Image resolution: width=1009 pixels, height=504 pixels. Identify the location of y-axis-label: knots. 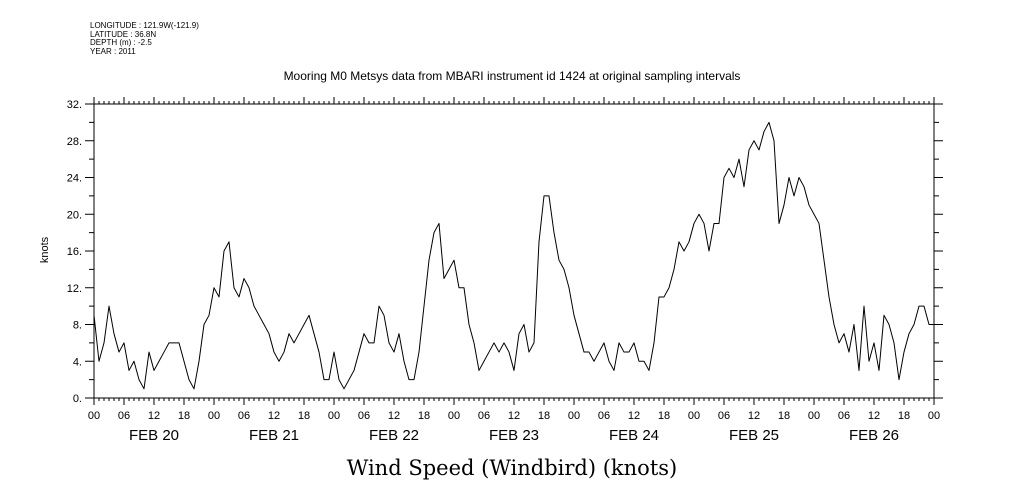
(45, 249).